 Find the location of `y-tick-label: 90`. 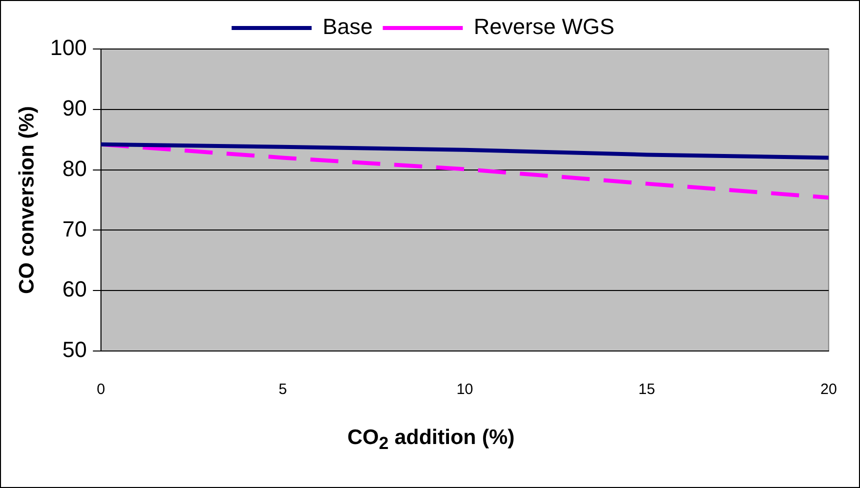

y-tick-label: 90 is located at coordinates (74, 107).